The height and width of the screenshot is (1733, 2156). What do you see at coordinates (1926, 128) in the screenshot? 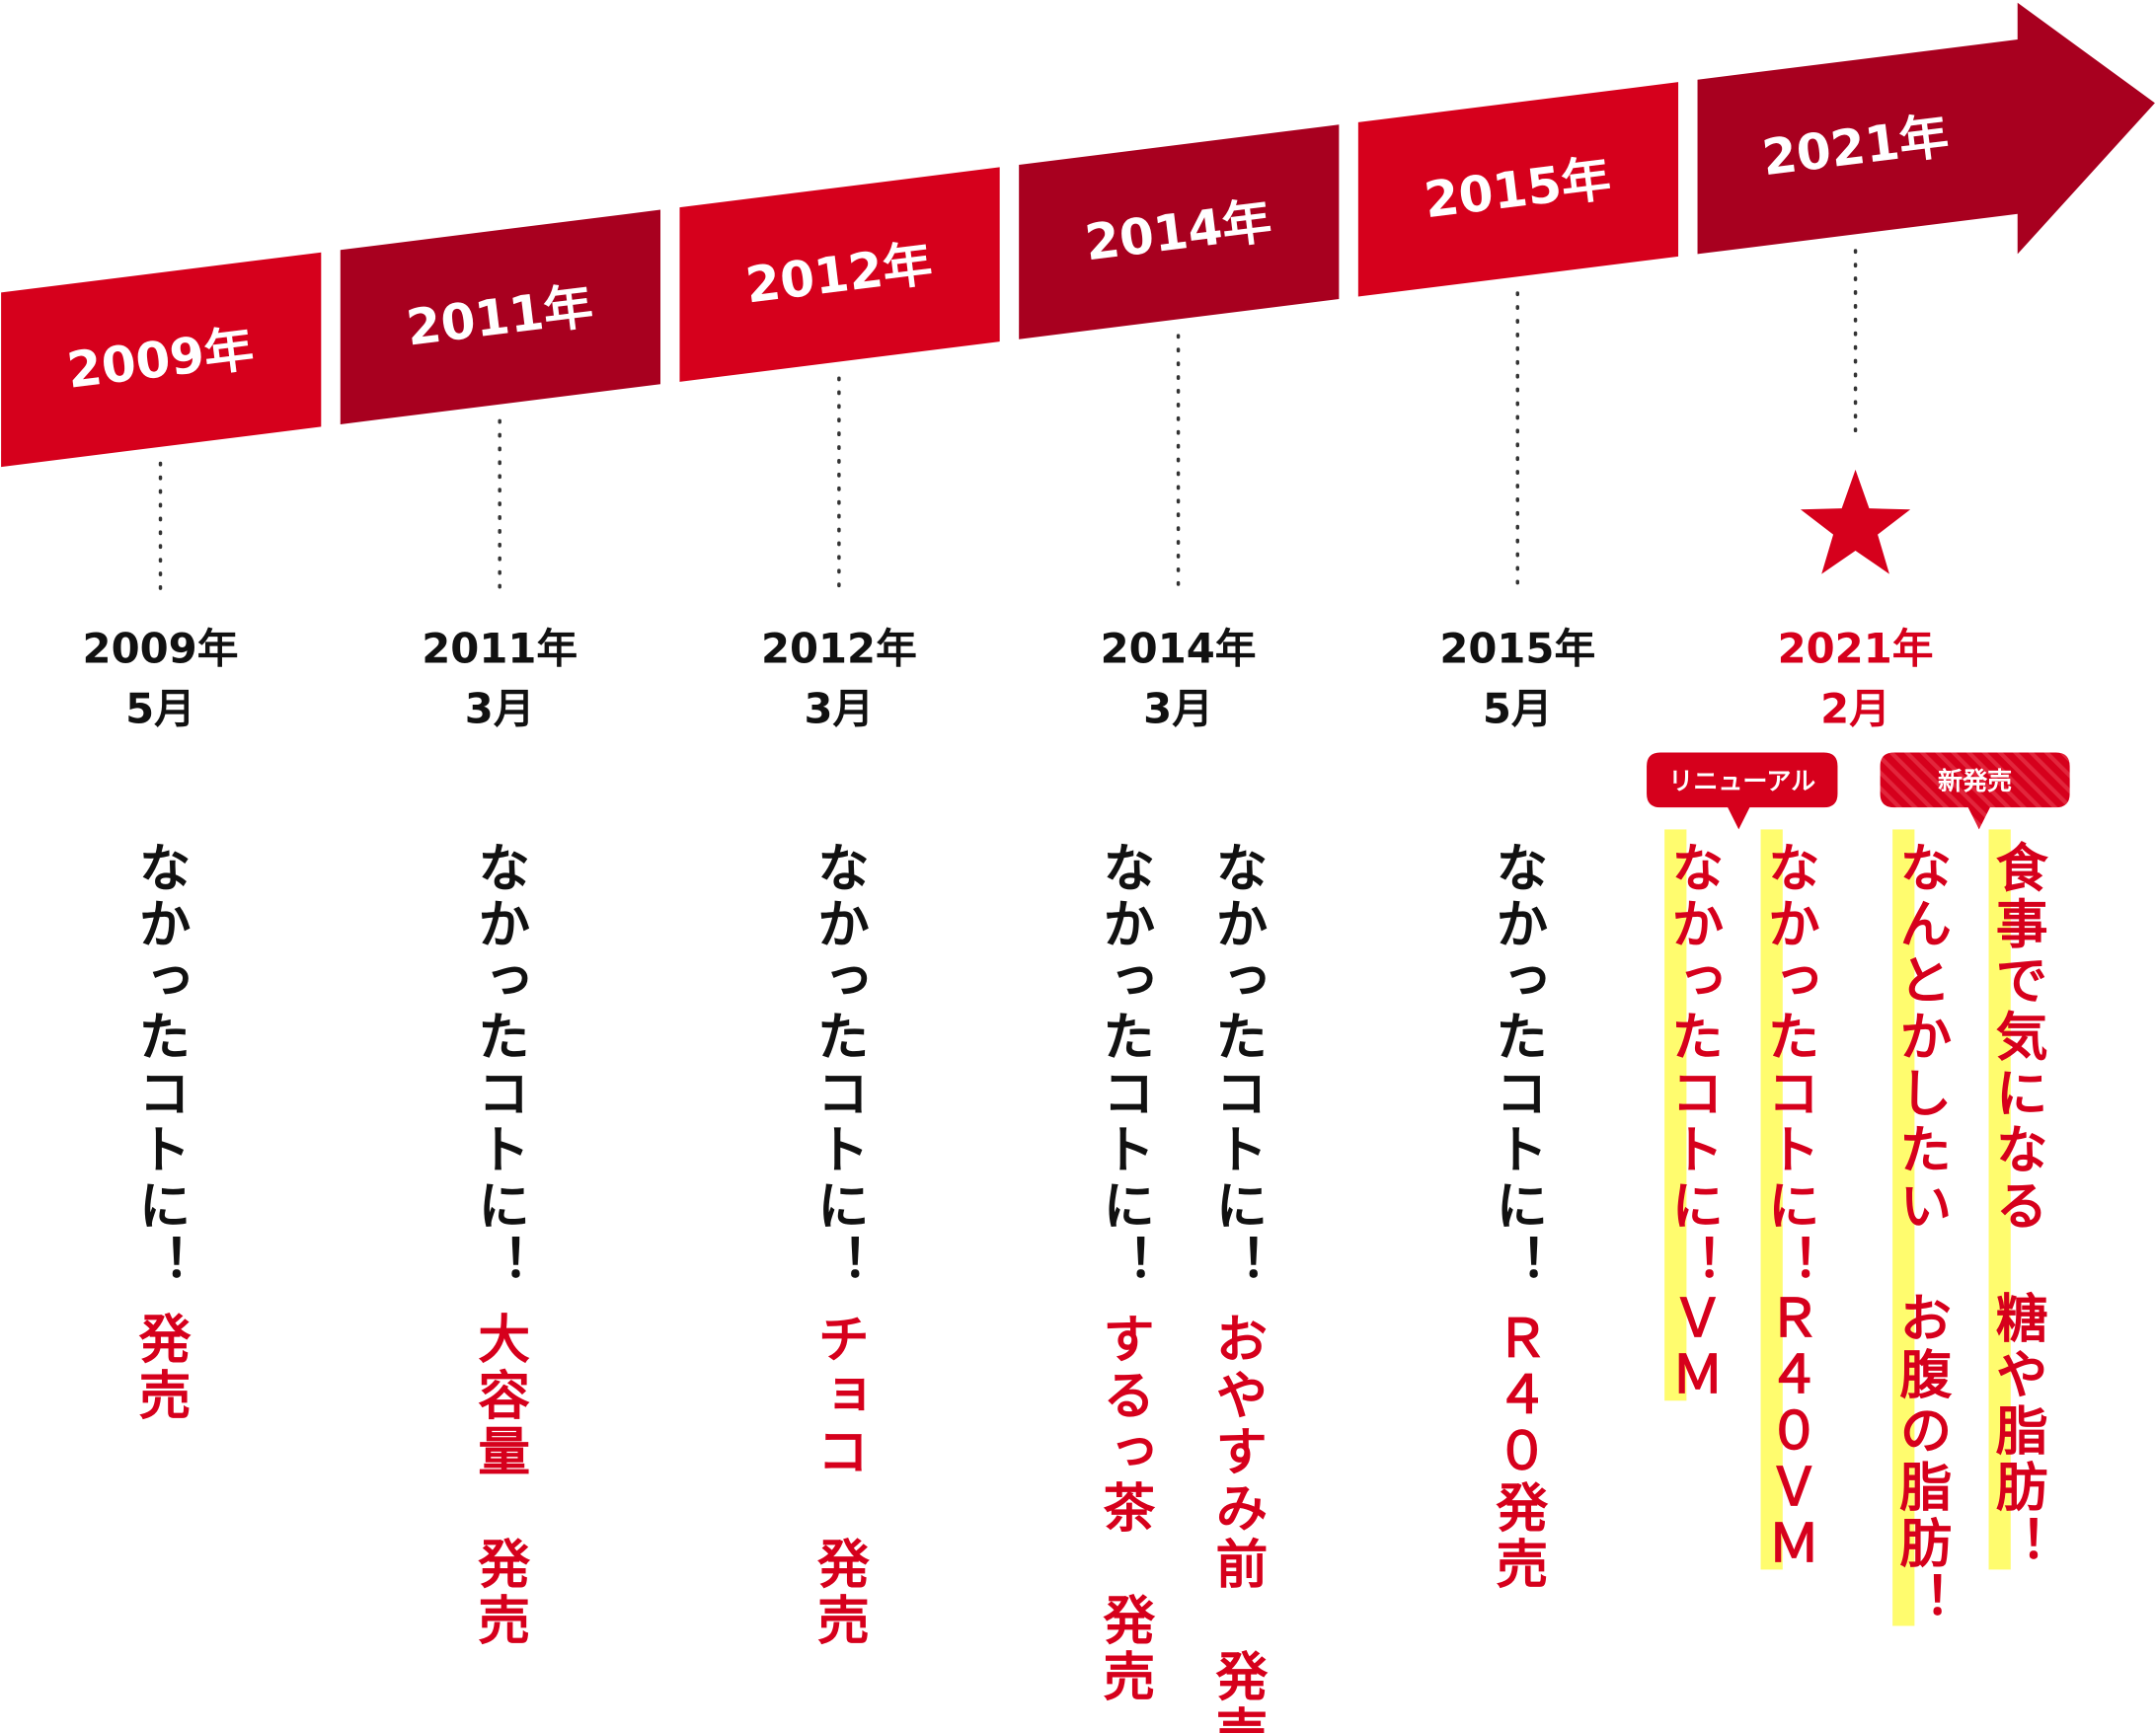
I see `arrow-segment` at bounding box center [1926, 128].